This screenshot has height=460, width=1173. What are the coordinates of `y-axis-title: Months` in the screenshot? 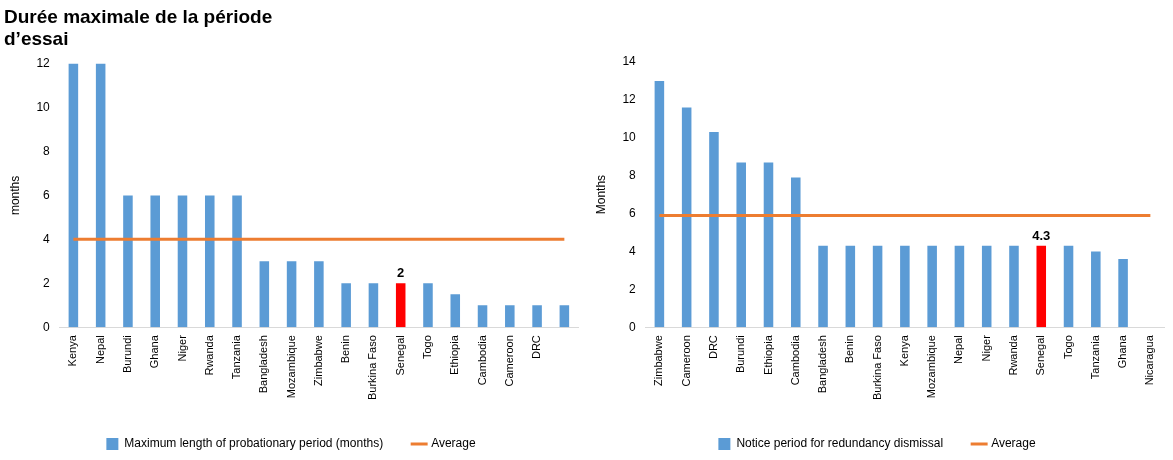 It's located at (600, 194).